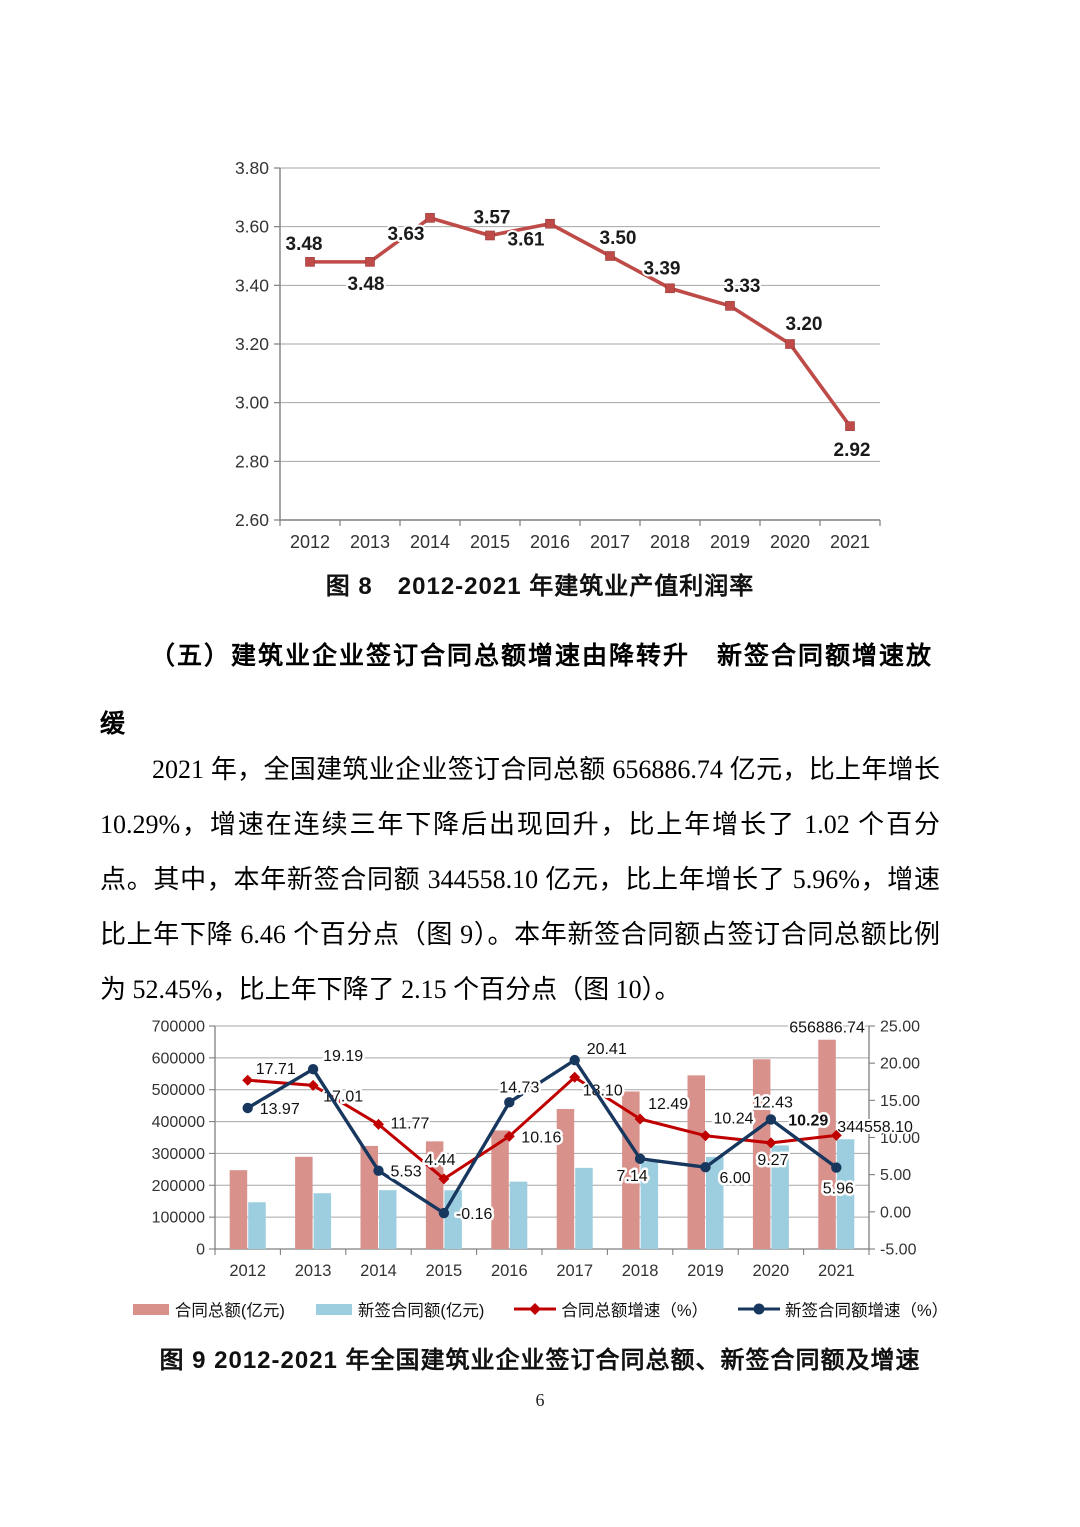 Image resolution: width=1080 pixels, height=1527 pixels. What do you see at coordinates (150, 1309) in the screenshot?
I see `total-contracts-bar-swatch-icon` at bounding box center [150, 1309].